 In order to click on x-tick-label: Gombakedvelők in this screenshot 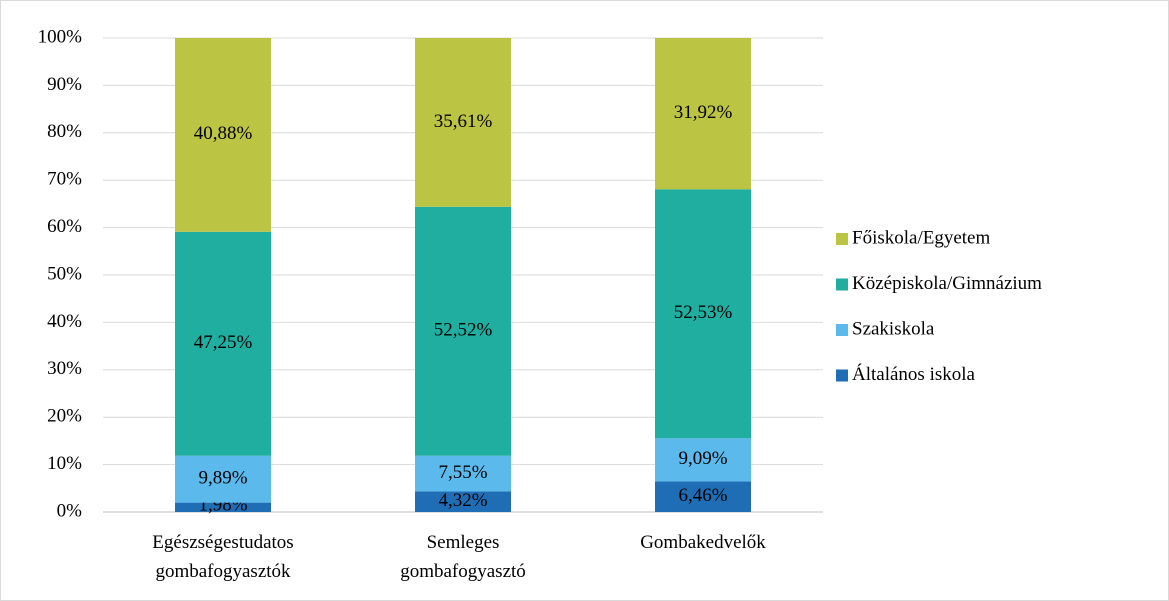, I will do `click(703, 542)`.